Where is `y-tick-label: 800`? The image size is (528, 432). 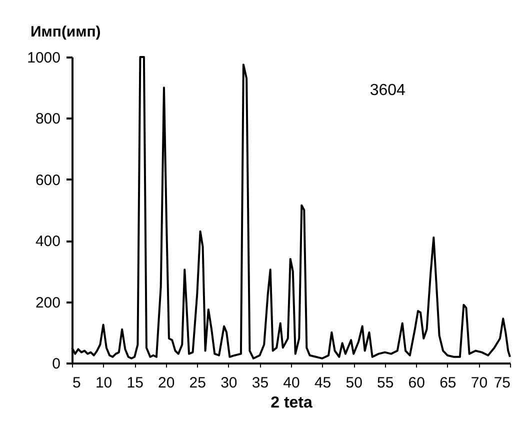 y-tick-label: 800 is located at coordinates (47, 119).